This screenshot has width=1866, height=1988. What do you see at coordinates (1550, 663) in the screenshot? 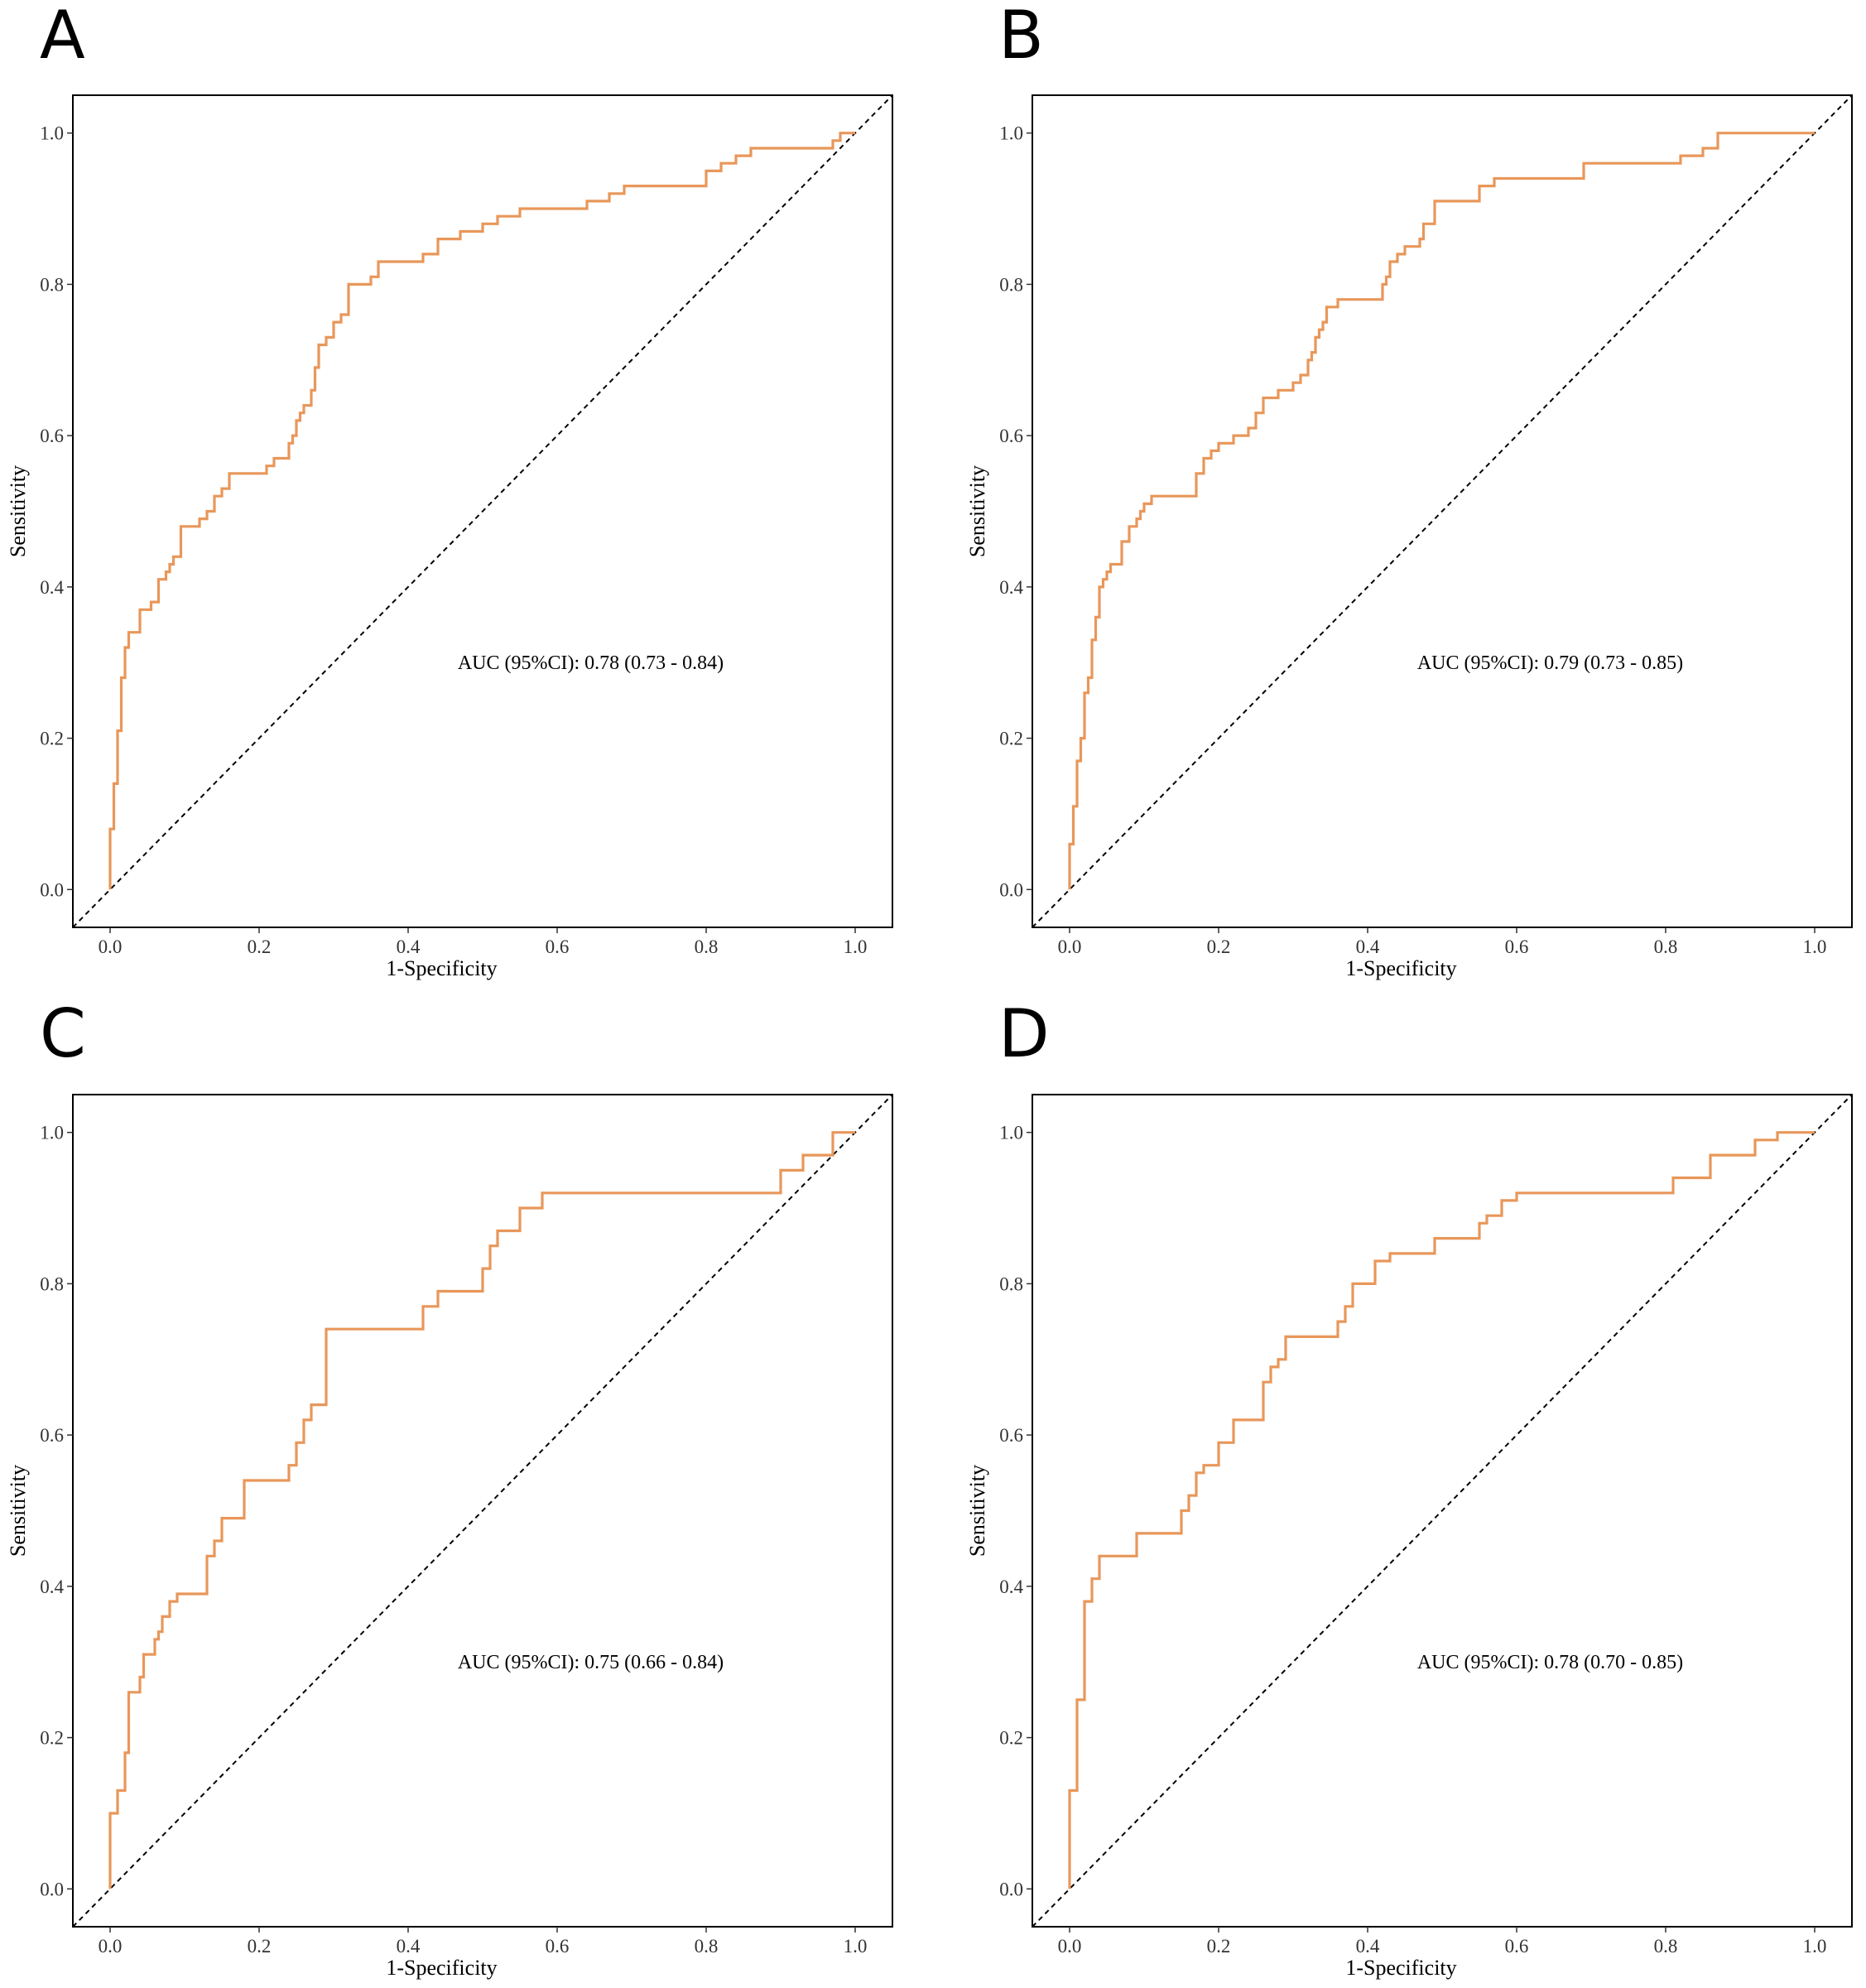
I see `auc-annotation: AUC (95%CI): 0.79 (0.73 - 0.85)` at bounding box center [1550, 663].